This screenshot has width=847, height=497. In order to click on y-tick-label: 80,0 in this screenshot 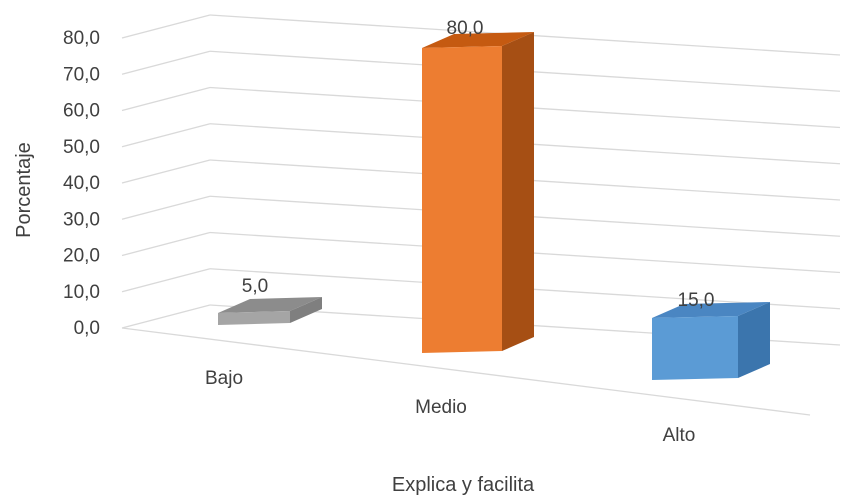, I will do `click(81, 38)`.